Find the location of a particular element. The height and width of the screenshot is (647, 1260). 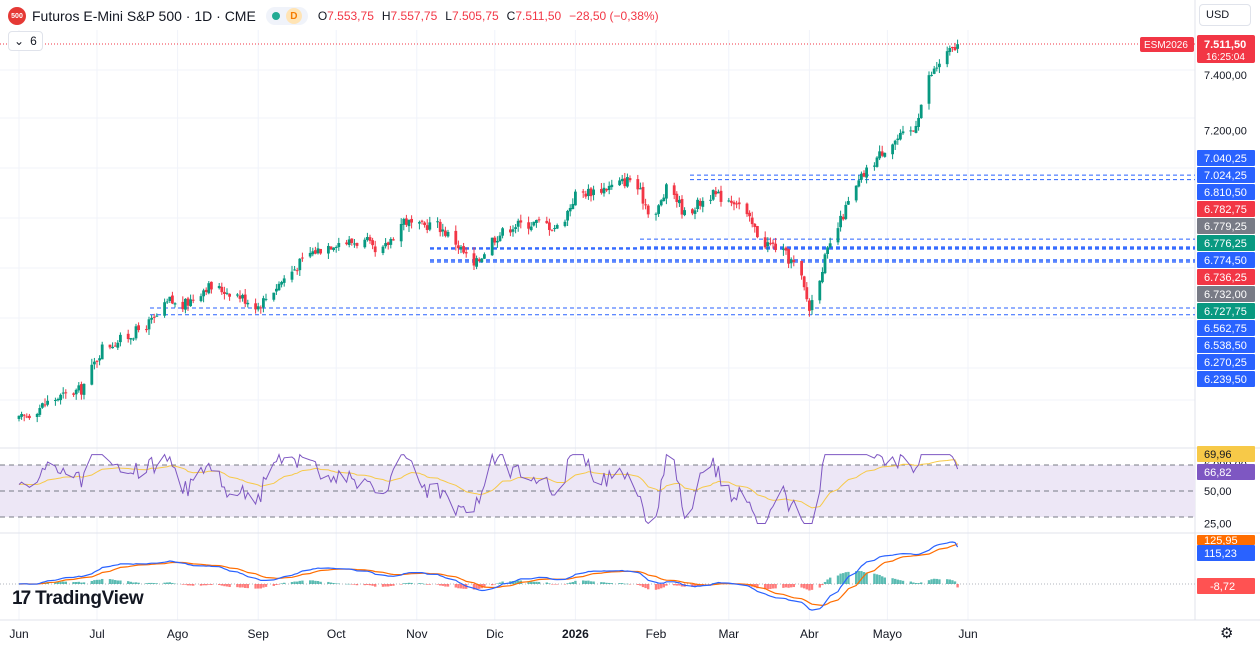

time-tick-label: Sep is located at coordinates (259, 634).